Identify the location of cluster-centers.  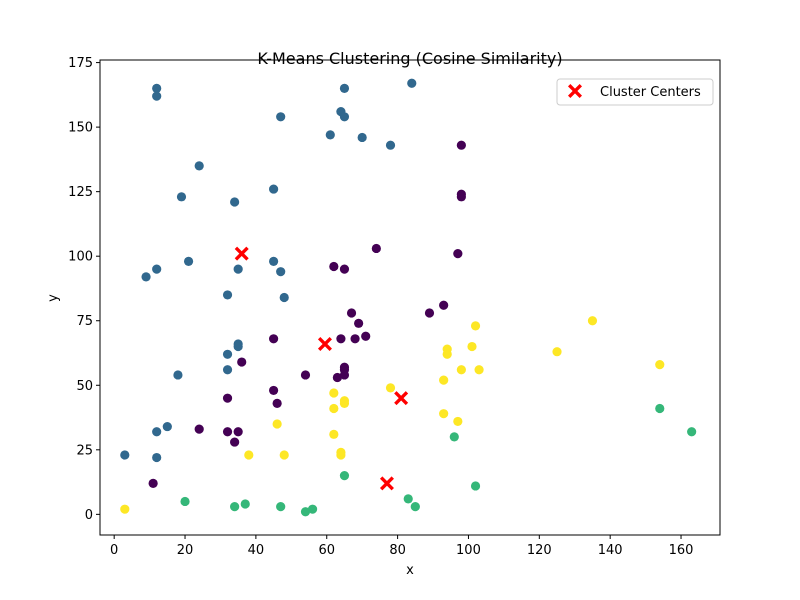
(321, 368).